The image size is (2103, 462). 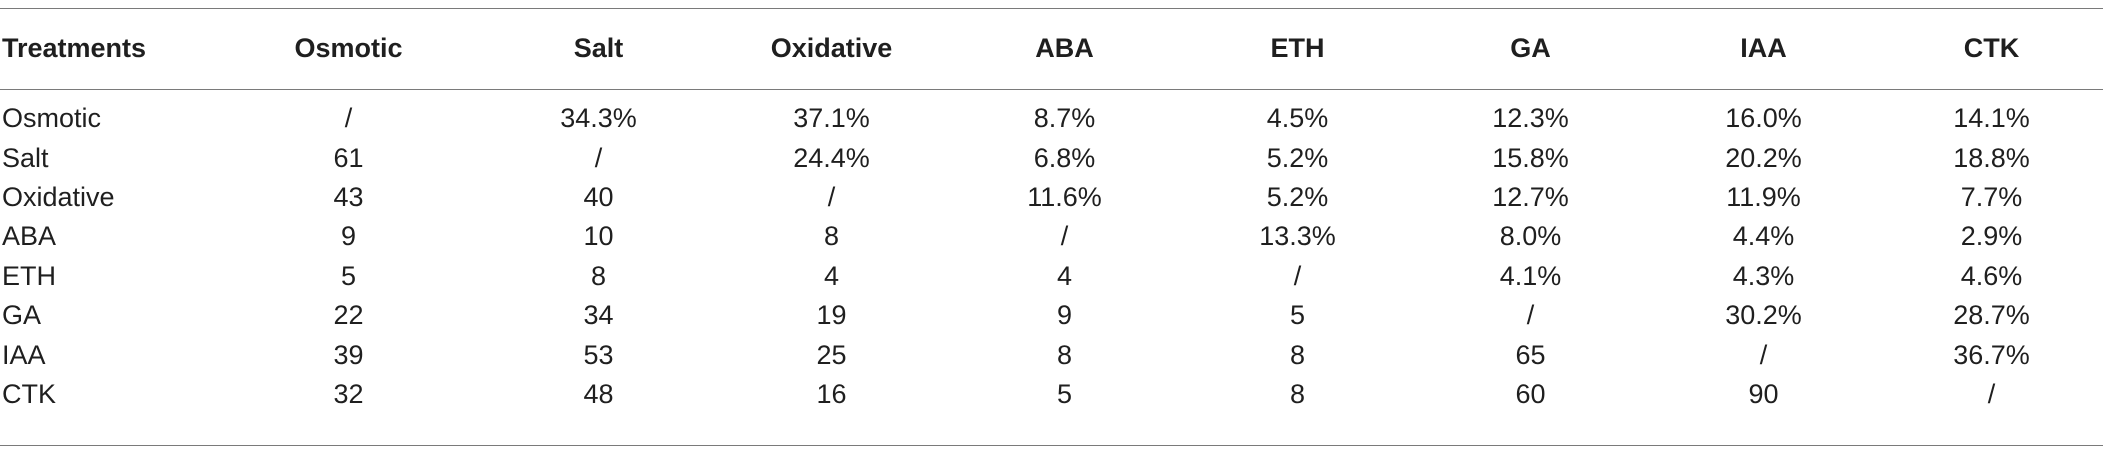 I want to click on table-cell: 37.1%, so click(x=831, y=118).